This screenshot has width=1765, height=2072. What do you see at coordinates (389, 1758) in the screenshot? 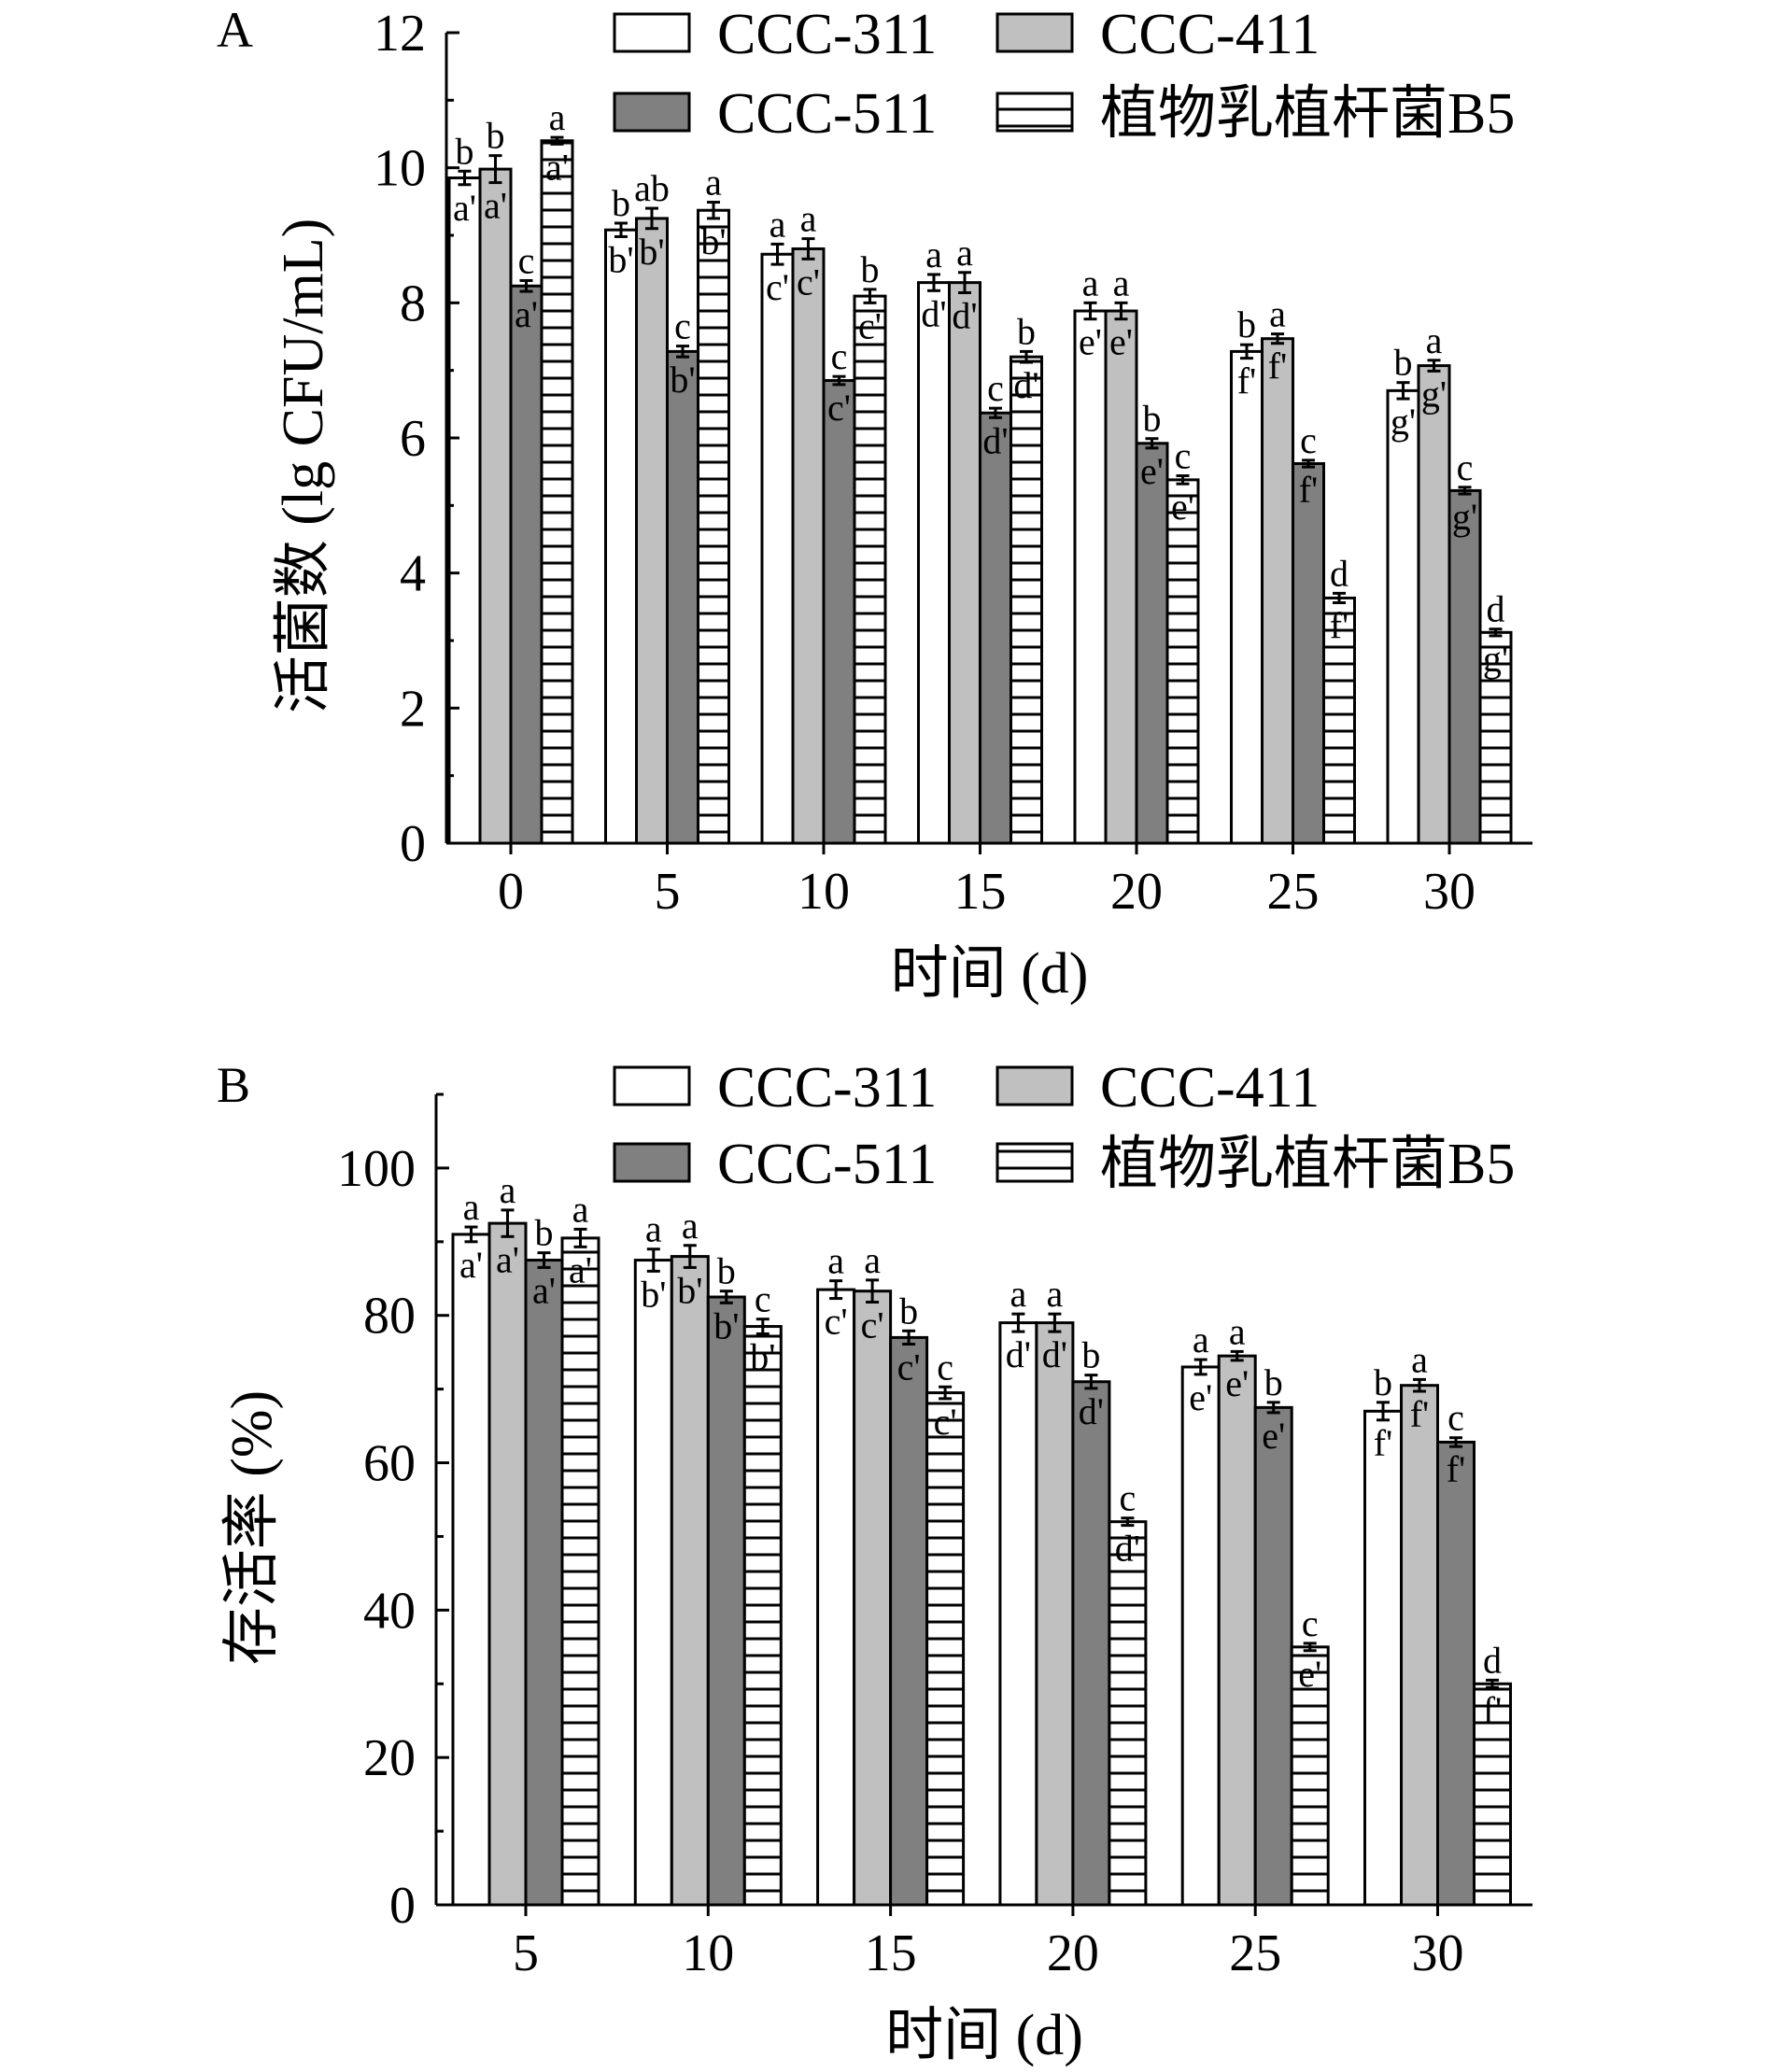
I see `panel-b-y-tick-label: 20` at bounding box center [389, 1758].